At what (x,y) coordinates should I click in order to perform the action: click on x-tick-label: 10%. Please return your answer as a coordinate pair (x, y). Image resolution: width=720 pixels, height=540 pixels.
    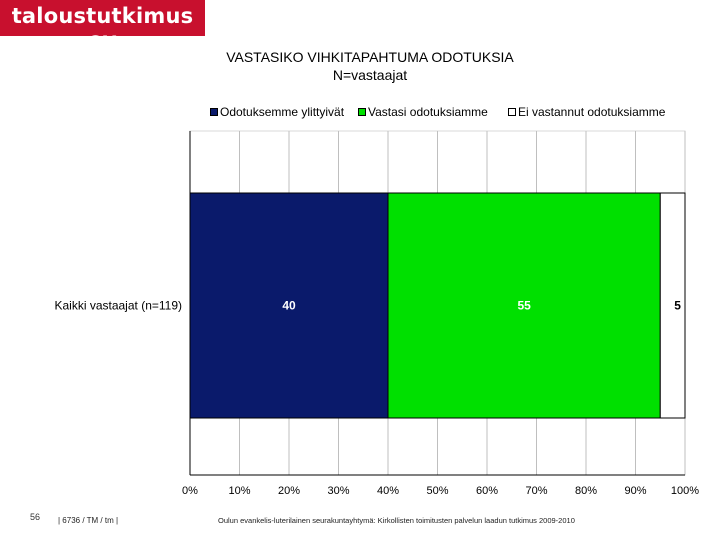
    Looking at the image, I should click on (239, 491).